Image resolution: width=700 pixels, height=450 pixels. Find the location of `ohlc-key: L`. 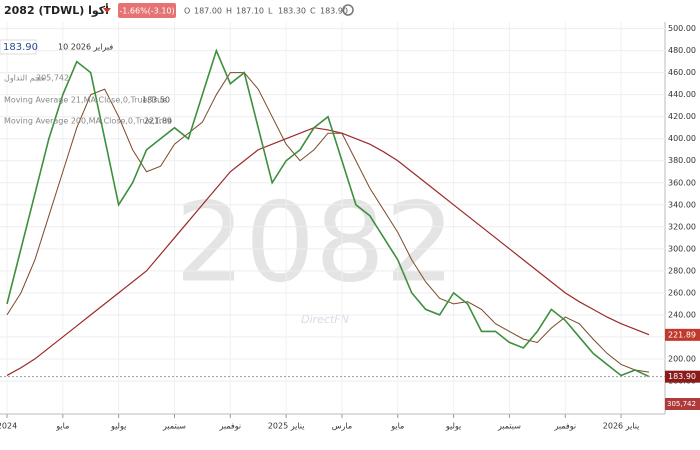

ohlc-key: L is located at coordinates (270, 11).